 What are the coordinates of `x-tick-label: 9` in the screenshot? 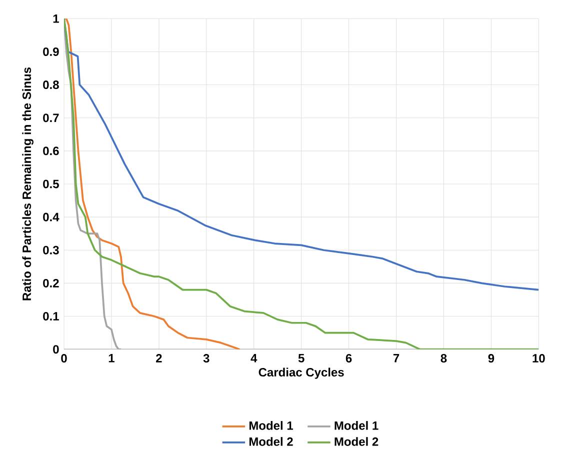 It's located at (491, 358).